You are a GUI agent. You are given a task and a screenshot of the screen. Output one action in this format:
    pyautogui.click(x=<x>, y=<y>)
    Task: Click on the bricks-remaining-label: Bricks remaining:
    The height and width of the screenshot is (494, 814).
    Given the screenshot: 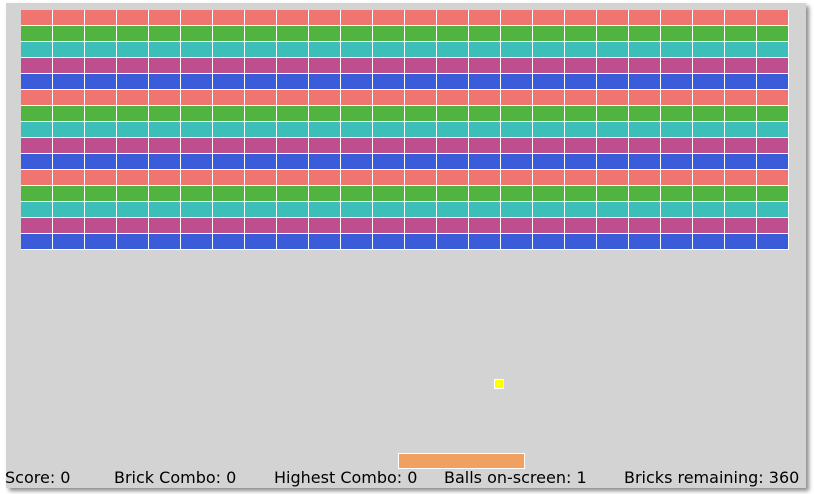 What is the action you would take?
    pyautogui.click(x=694, y=477)
    